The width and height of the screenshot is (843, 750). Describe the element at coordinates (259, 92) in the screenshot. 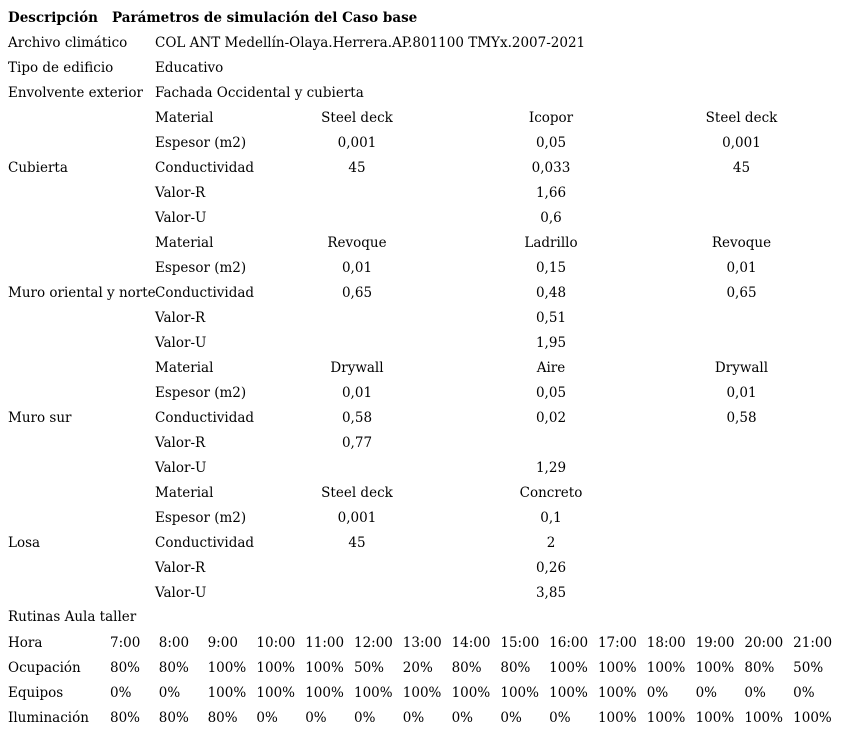

I see `info-row-value: Fachada Occidental y cubierta` at that location.